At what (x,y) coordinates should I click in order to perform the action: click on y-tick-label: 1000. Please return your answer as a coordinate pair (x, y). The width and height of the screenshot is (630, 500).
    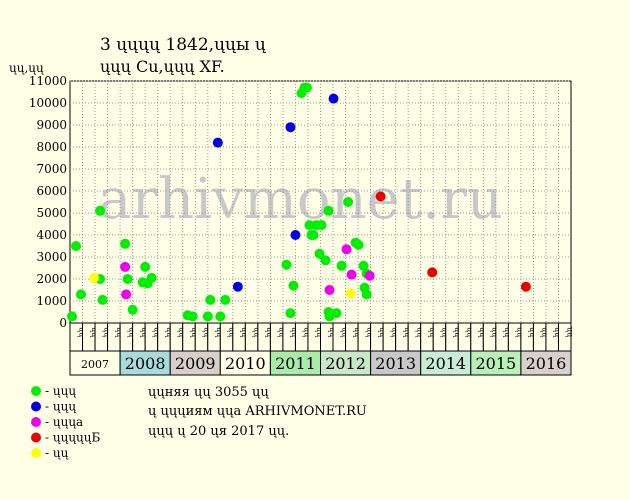
    Looking at the image, I should click on (51, 301).